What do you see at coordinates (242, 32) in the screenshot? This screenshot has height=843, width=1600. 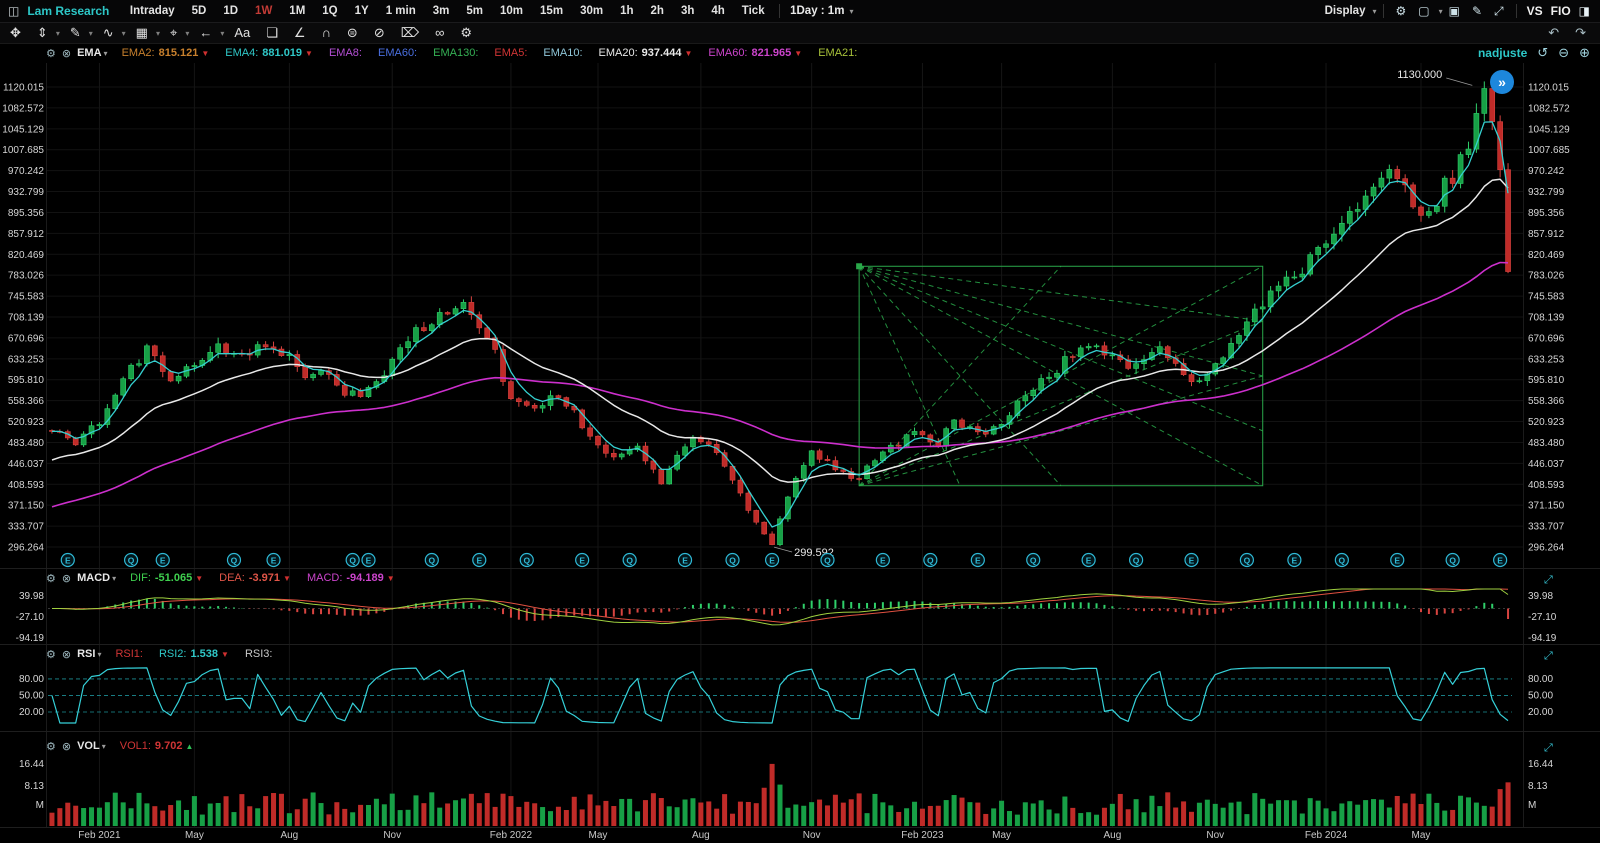 I see `text-tool-icon: Aa` at bounding box center [242, 32].